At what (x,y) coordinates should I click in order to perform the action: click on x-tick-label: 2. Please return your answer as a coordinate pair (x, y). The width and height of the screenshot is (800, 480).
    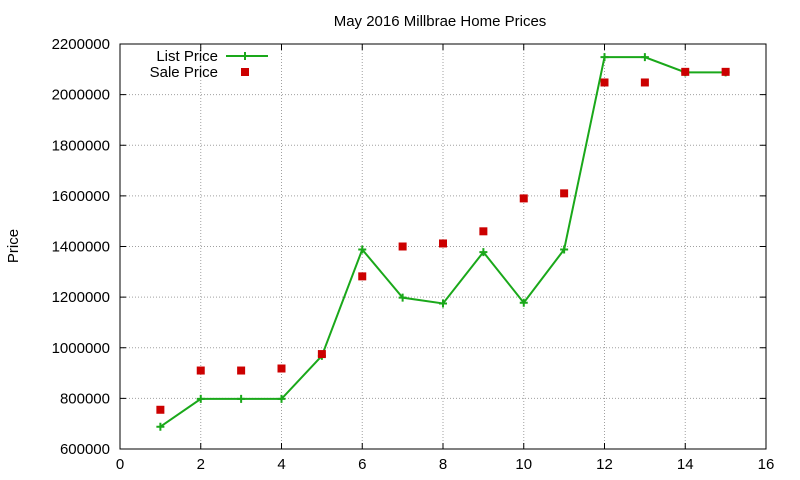
    Looking at the image, I should click on (201, 464).